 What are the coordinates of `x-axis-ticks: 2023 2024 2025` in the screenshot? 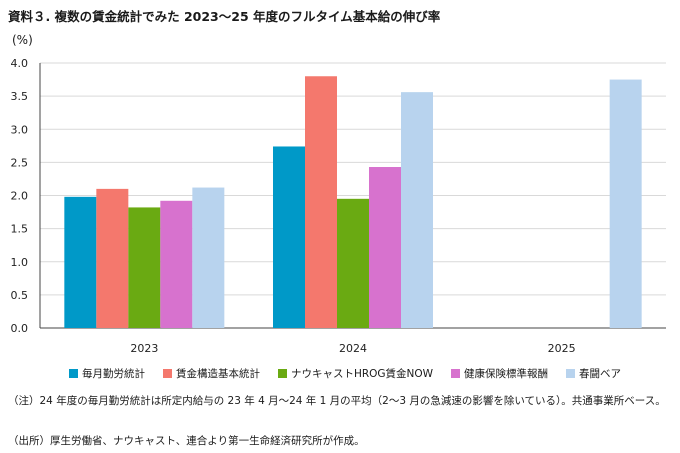 It's located at (352, 348).